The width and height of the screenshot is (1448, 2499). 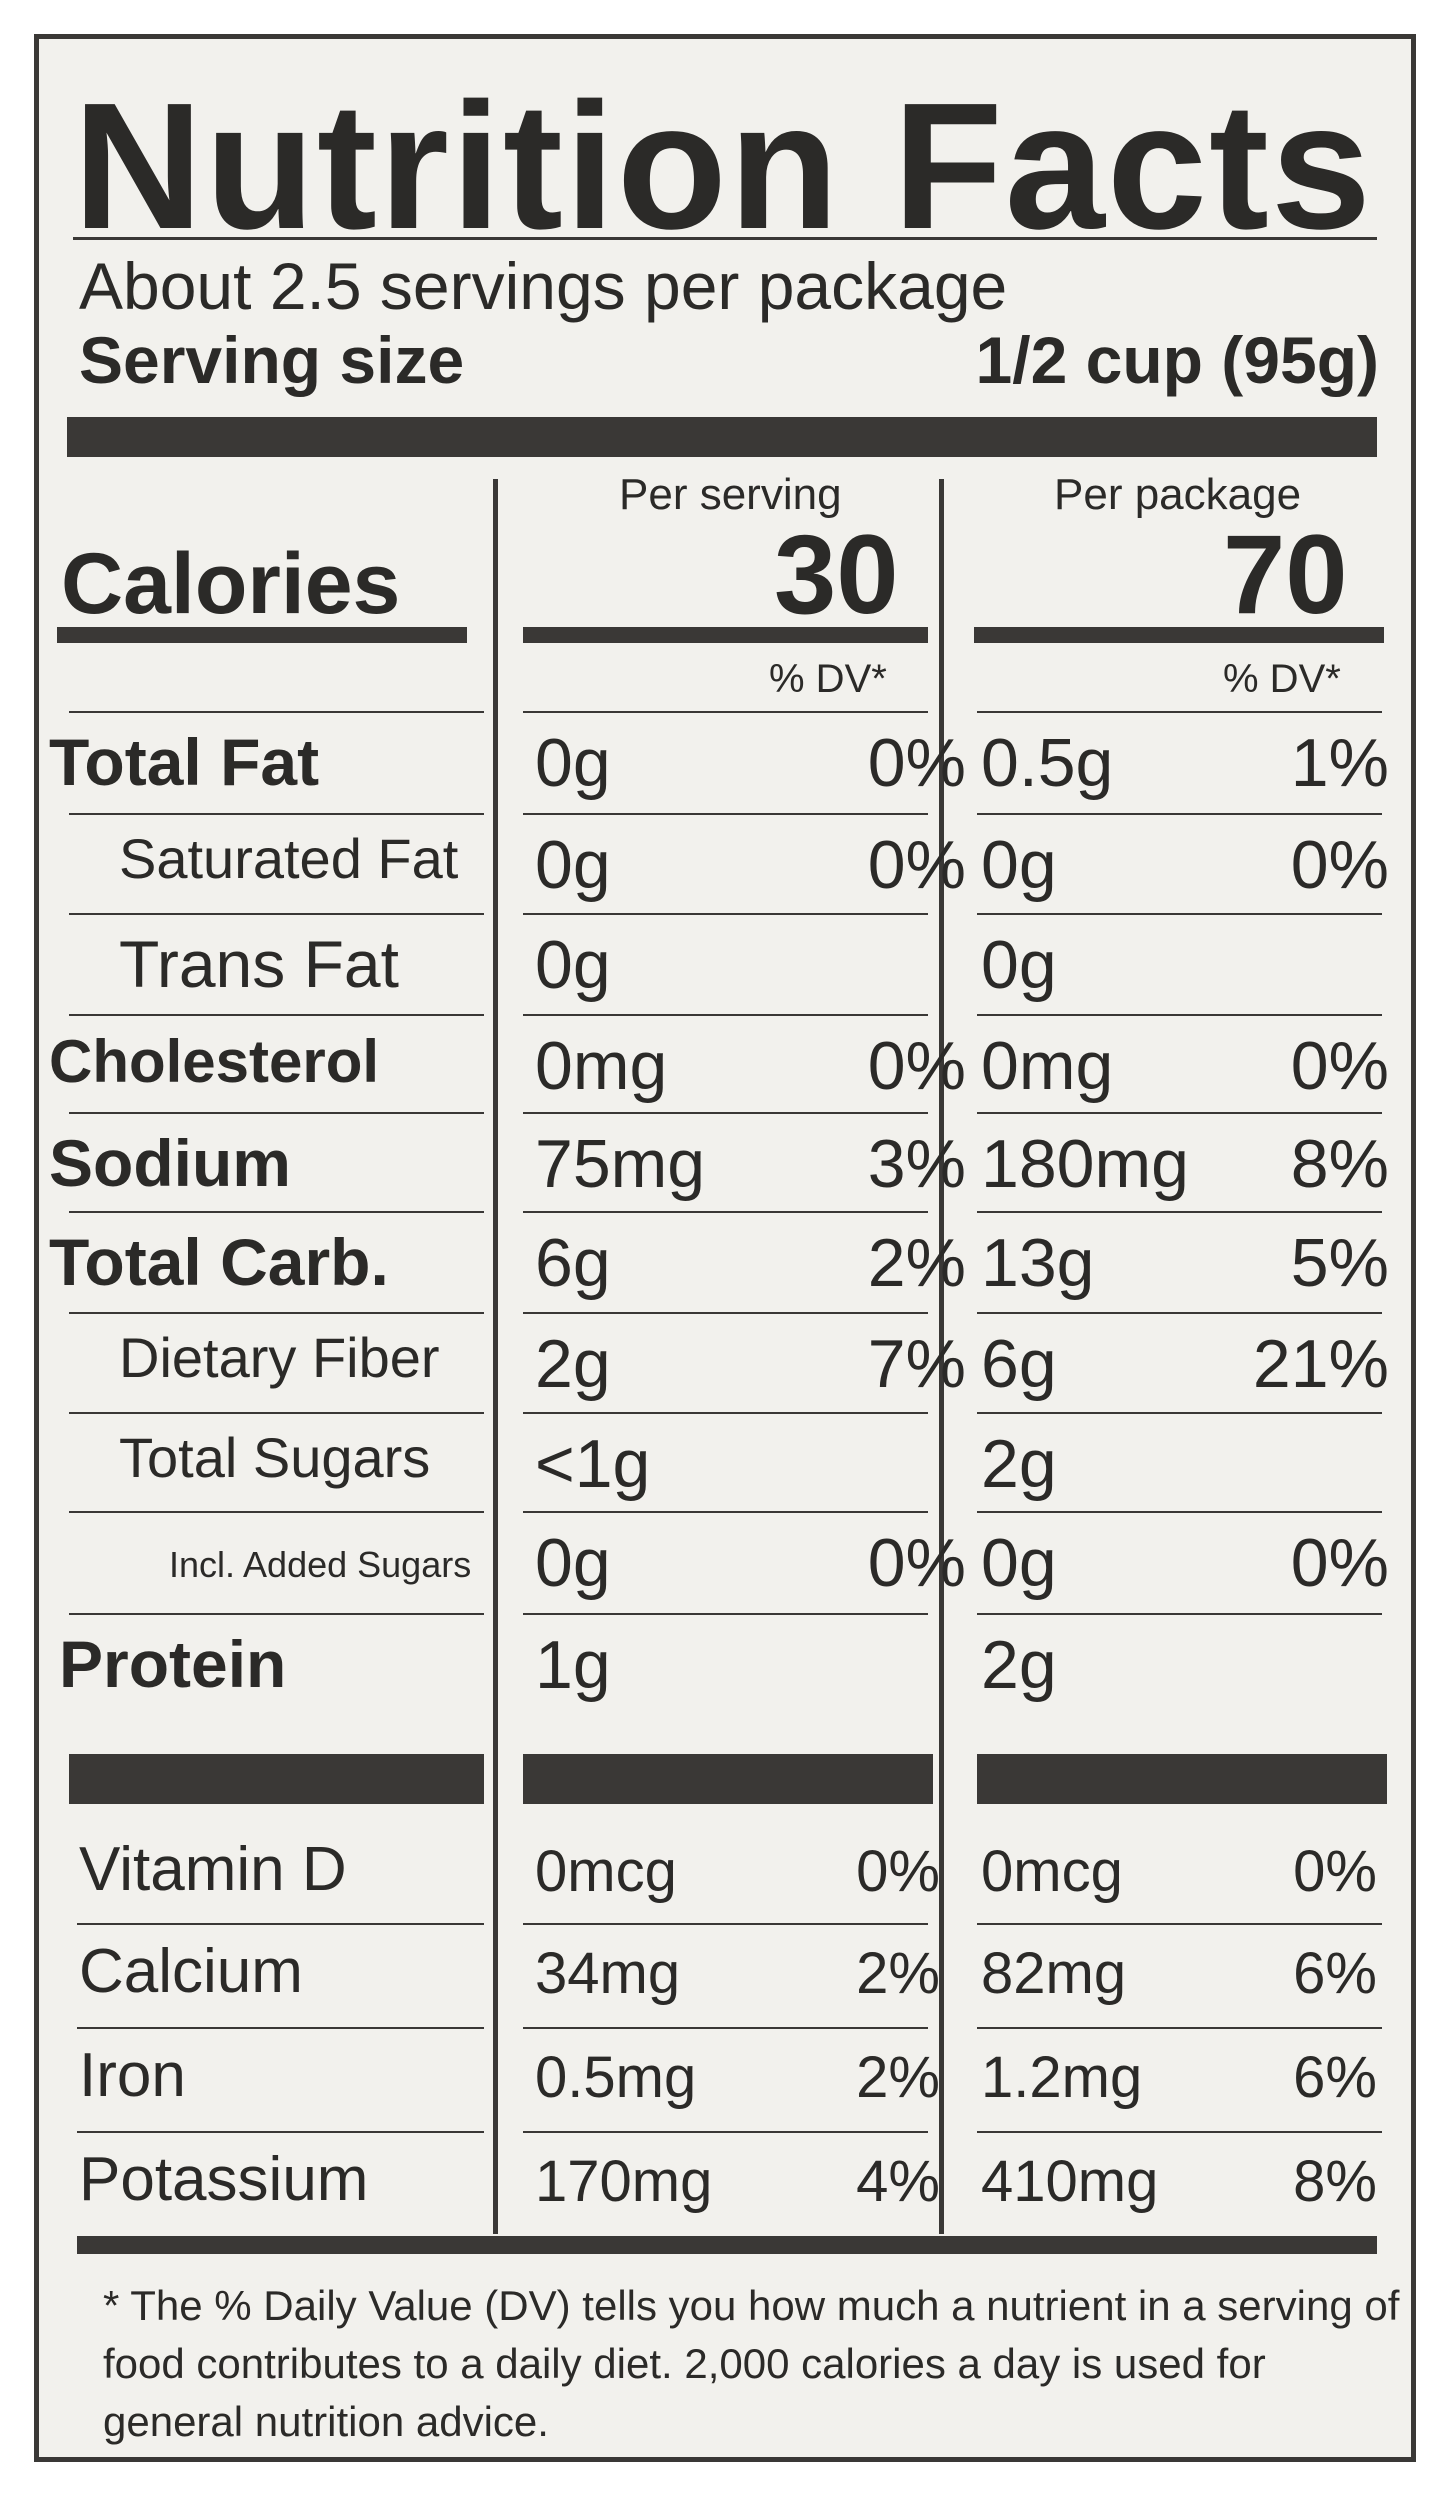 I want to click on vitamin-serving-amount: 0mcg, so click(x=606, y=1871).